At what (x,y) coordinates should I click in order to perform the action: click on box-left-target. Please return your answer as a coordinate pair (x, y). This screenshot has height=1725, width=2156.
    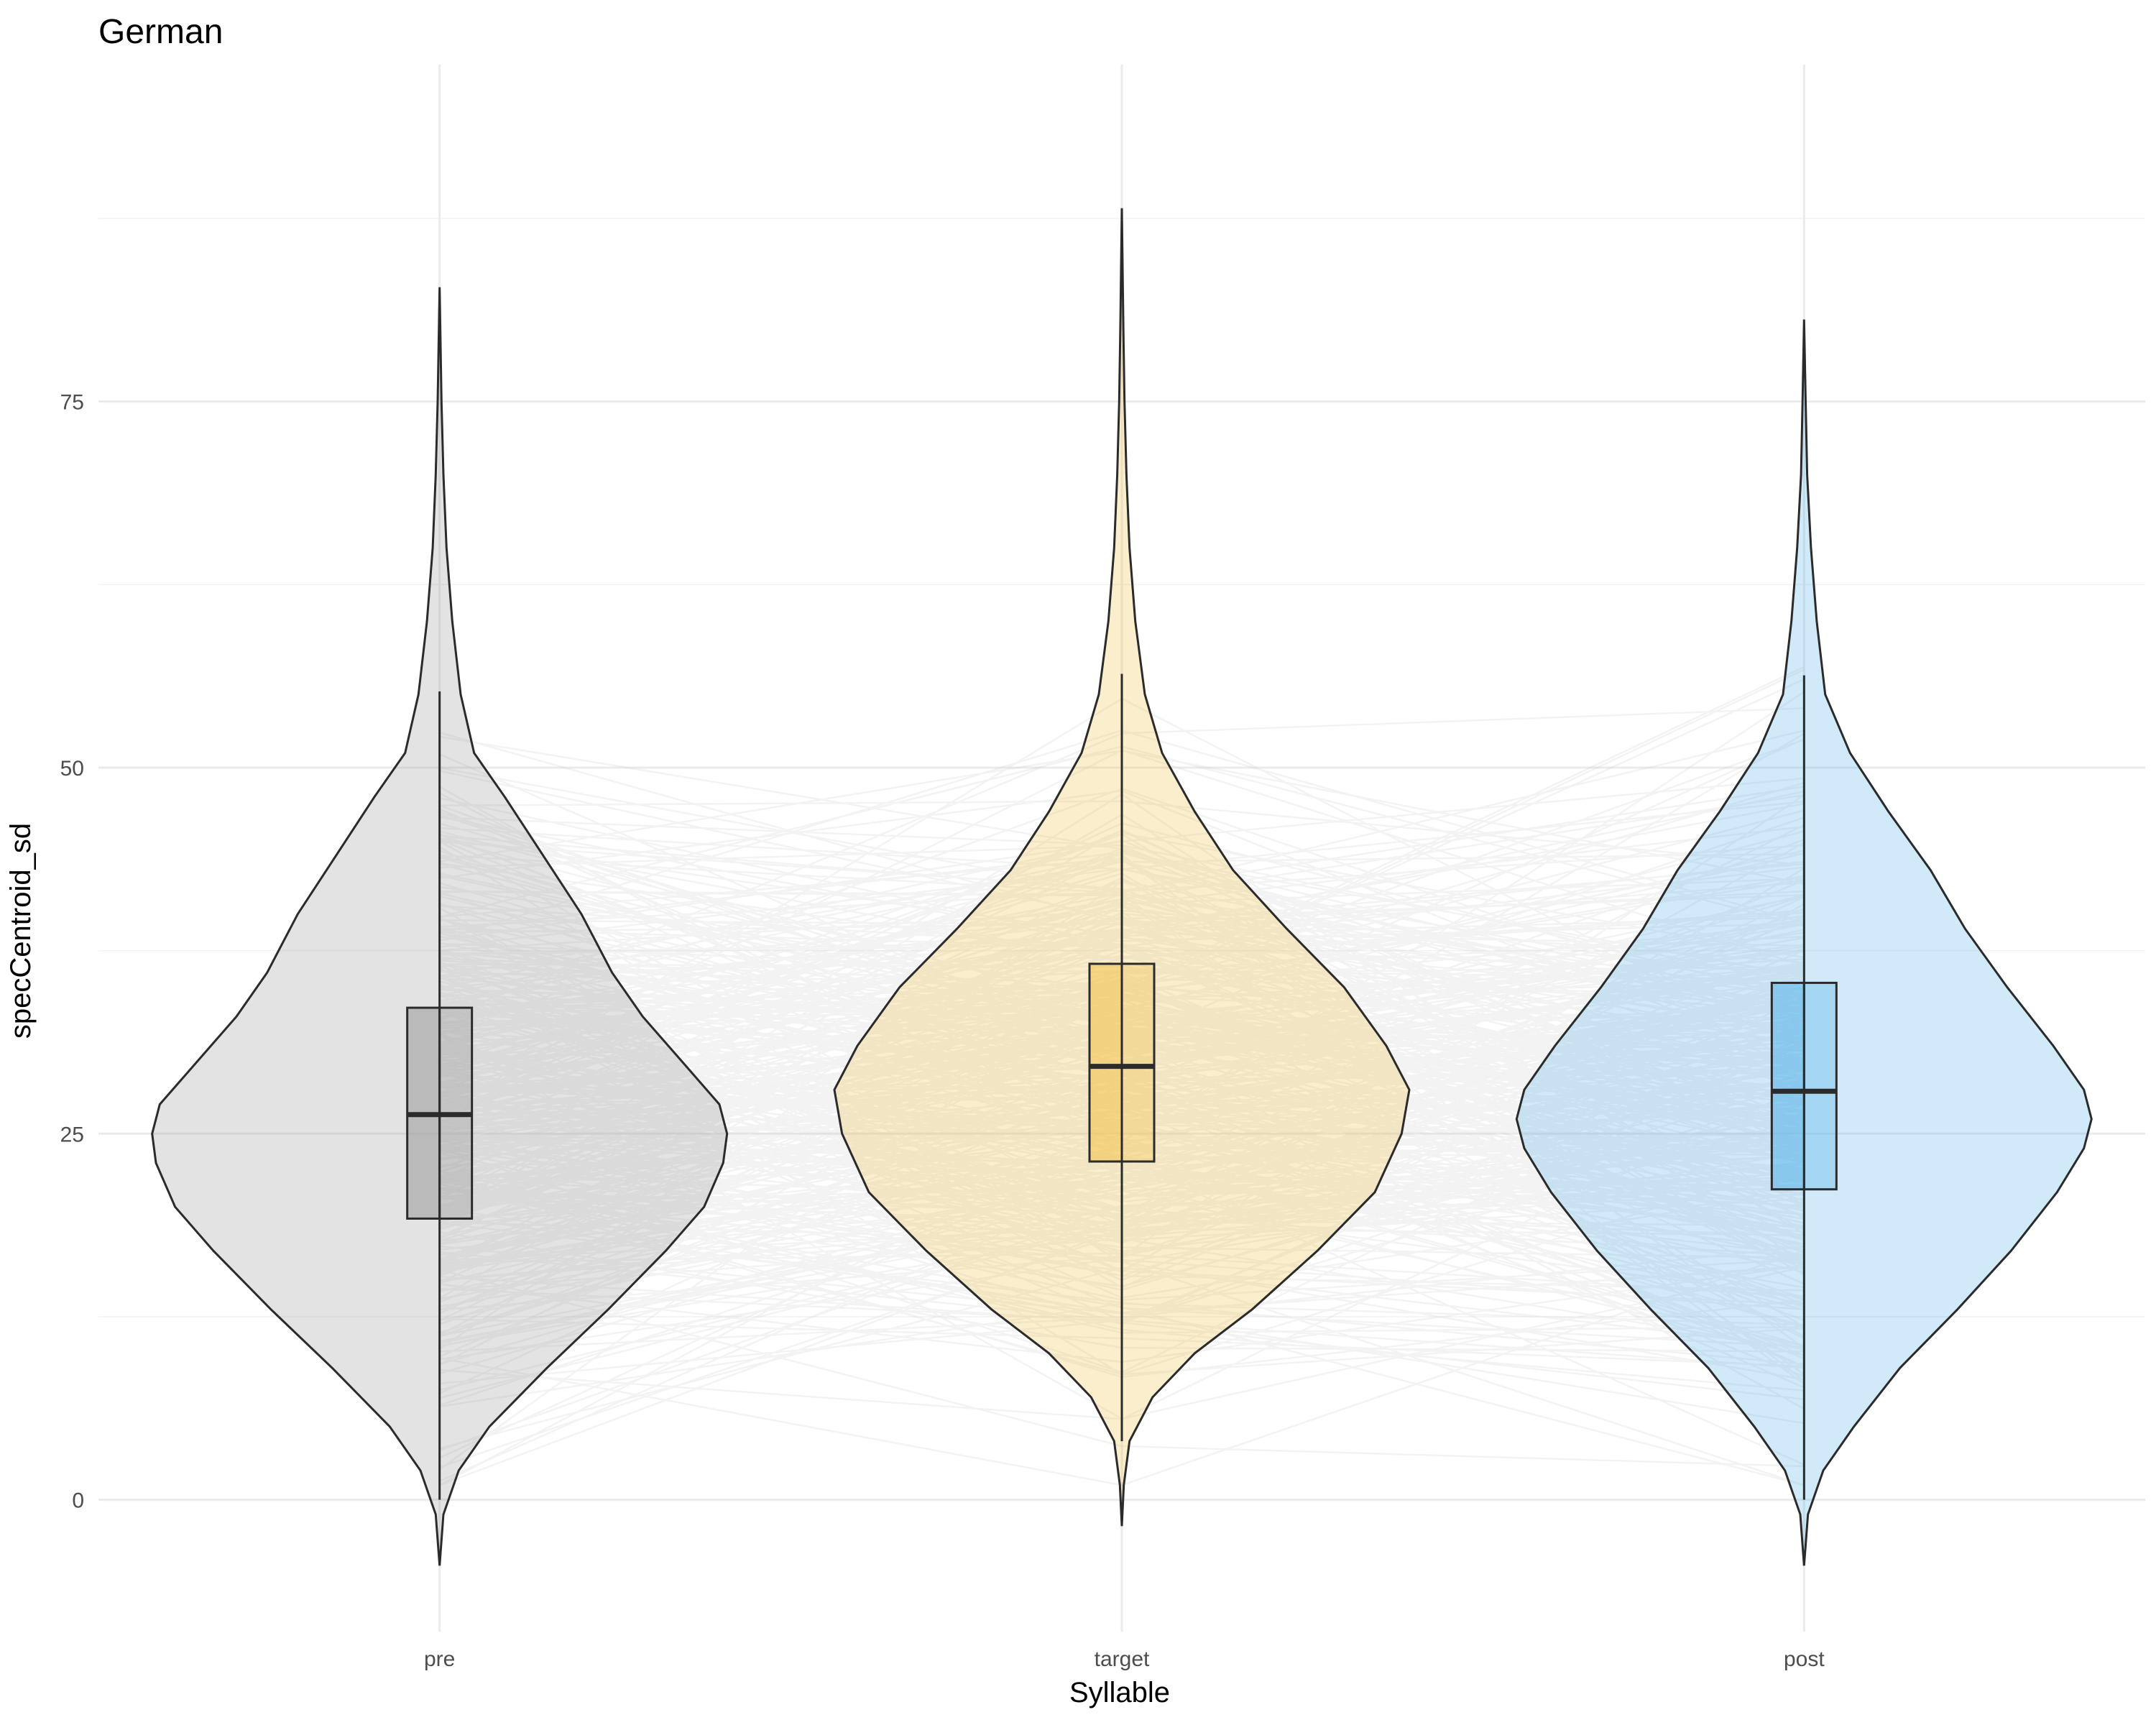
    Looking at the image, I should click on (1106, 1062).